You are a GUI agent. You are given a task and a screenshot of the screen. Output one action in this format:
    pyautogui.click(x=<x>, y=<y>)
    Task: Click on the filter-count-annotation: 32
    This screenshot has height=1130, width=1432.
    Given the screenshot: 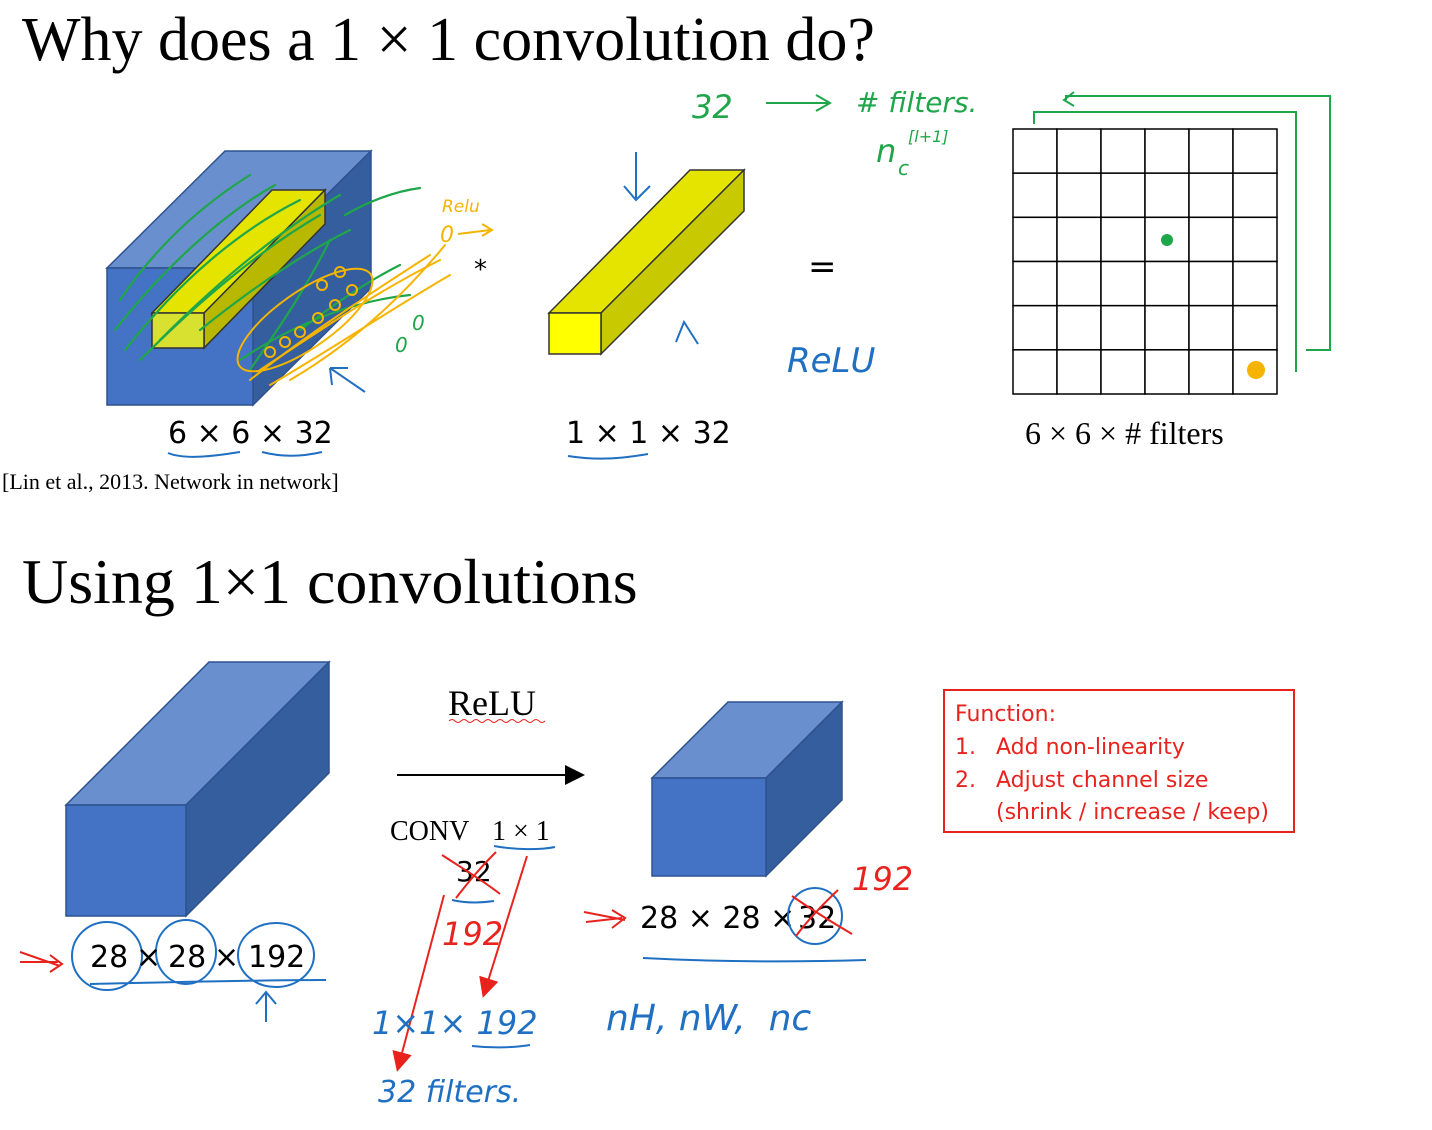 What is the action you would take?
    pyautogui.click(x=712, y=107)
    